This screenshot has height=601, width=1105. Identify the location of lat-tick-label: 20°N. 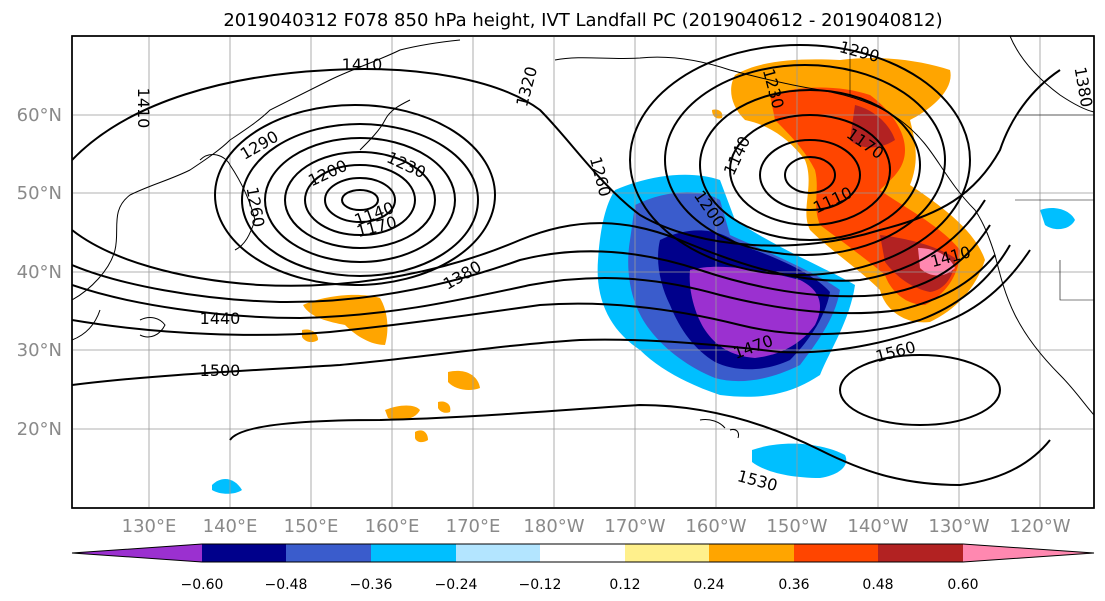
(39, 429).